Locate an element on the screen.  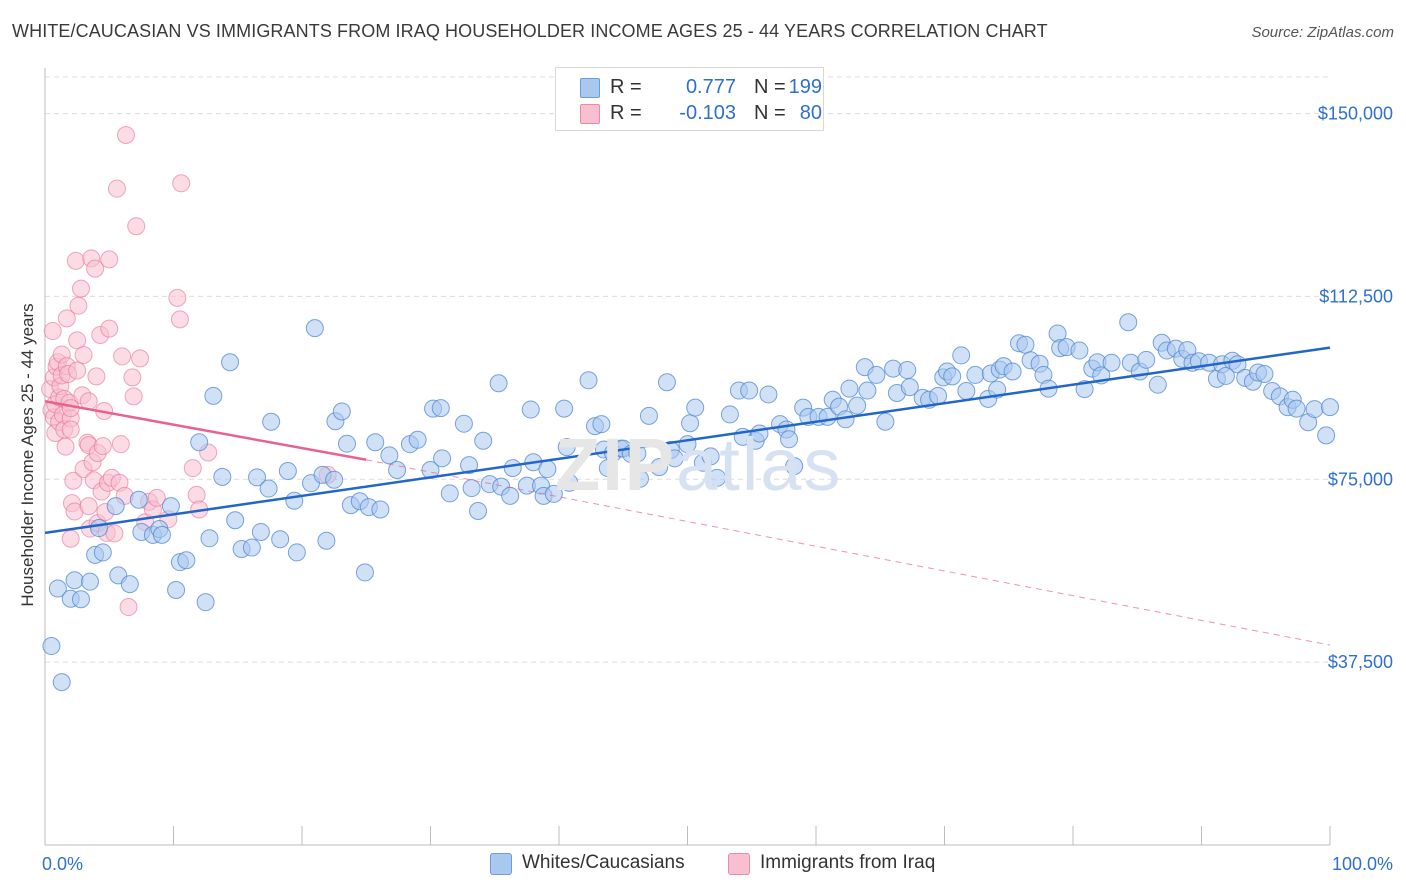
y-tick-labels: $37,500 $75,000 $112,500 $150,000 is located at coordinates (1355, 388).